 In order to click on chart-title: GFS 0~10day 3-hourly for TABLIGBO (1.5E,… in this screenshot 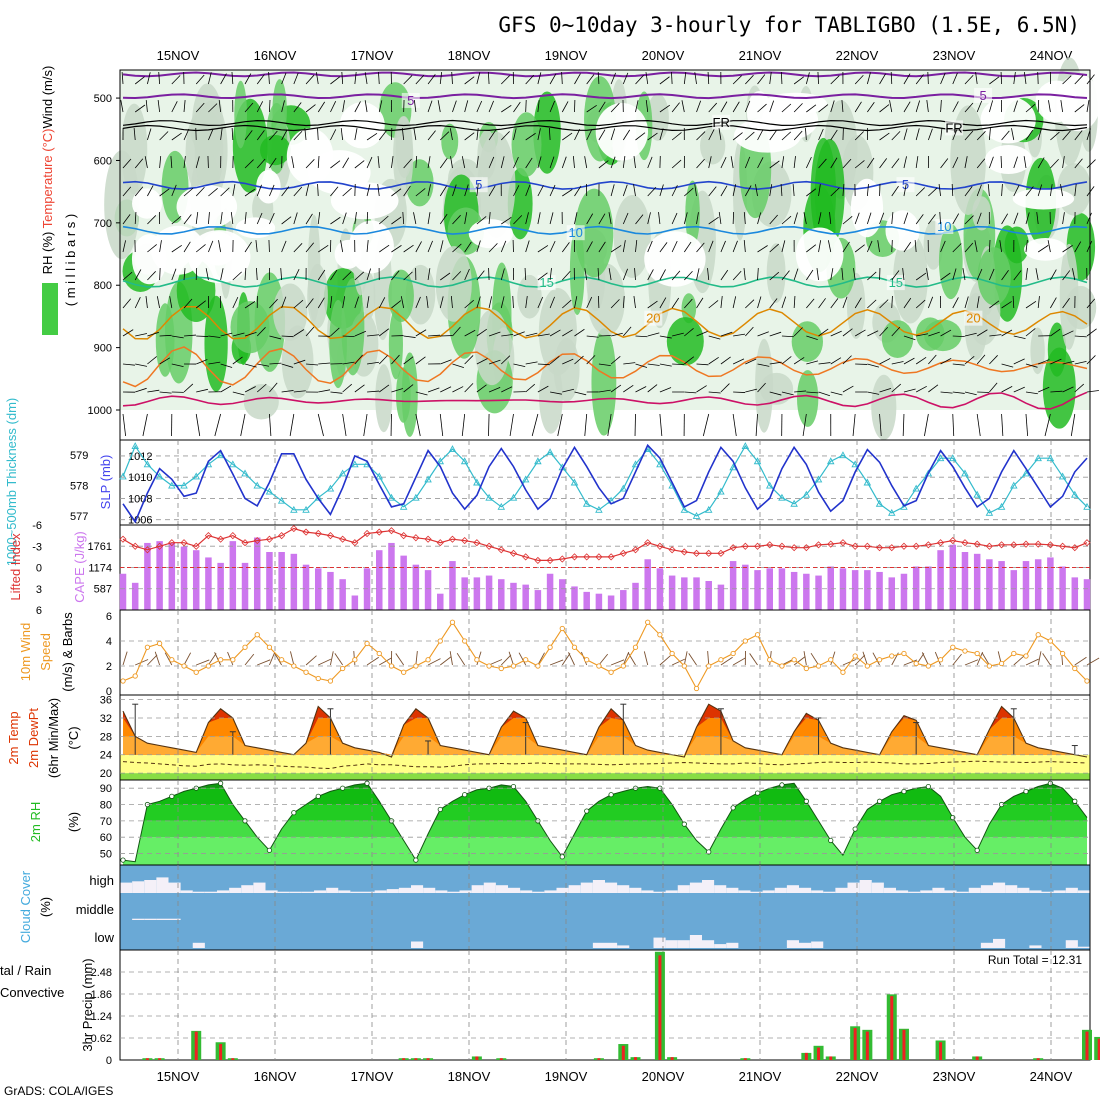, I will do `click(789, 25)`.